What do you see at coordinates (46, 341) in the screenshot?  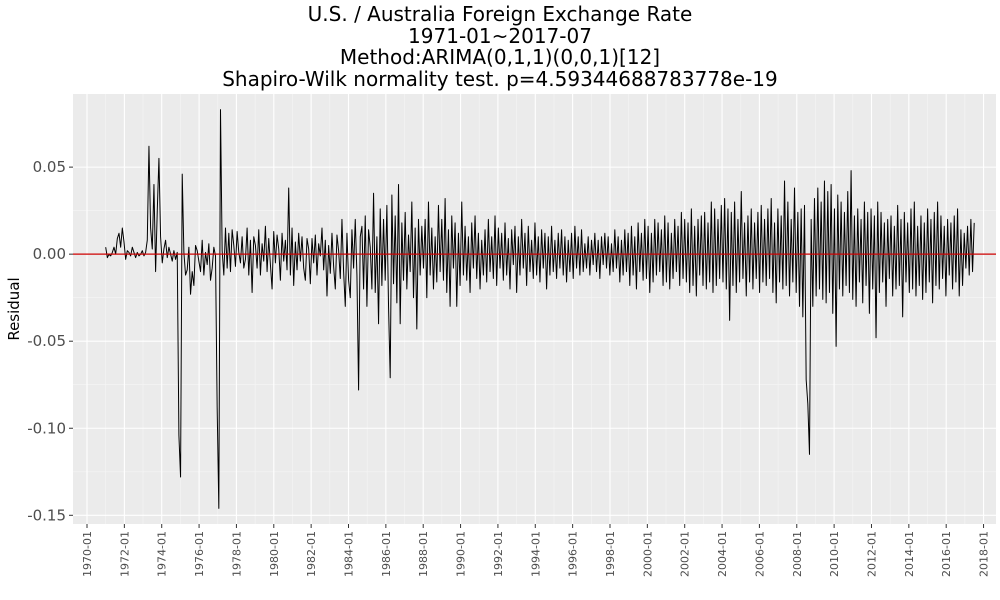 I see `y-tick-label: -0.05` at bounding box center [46, 341].